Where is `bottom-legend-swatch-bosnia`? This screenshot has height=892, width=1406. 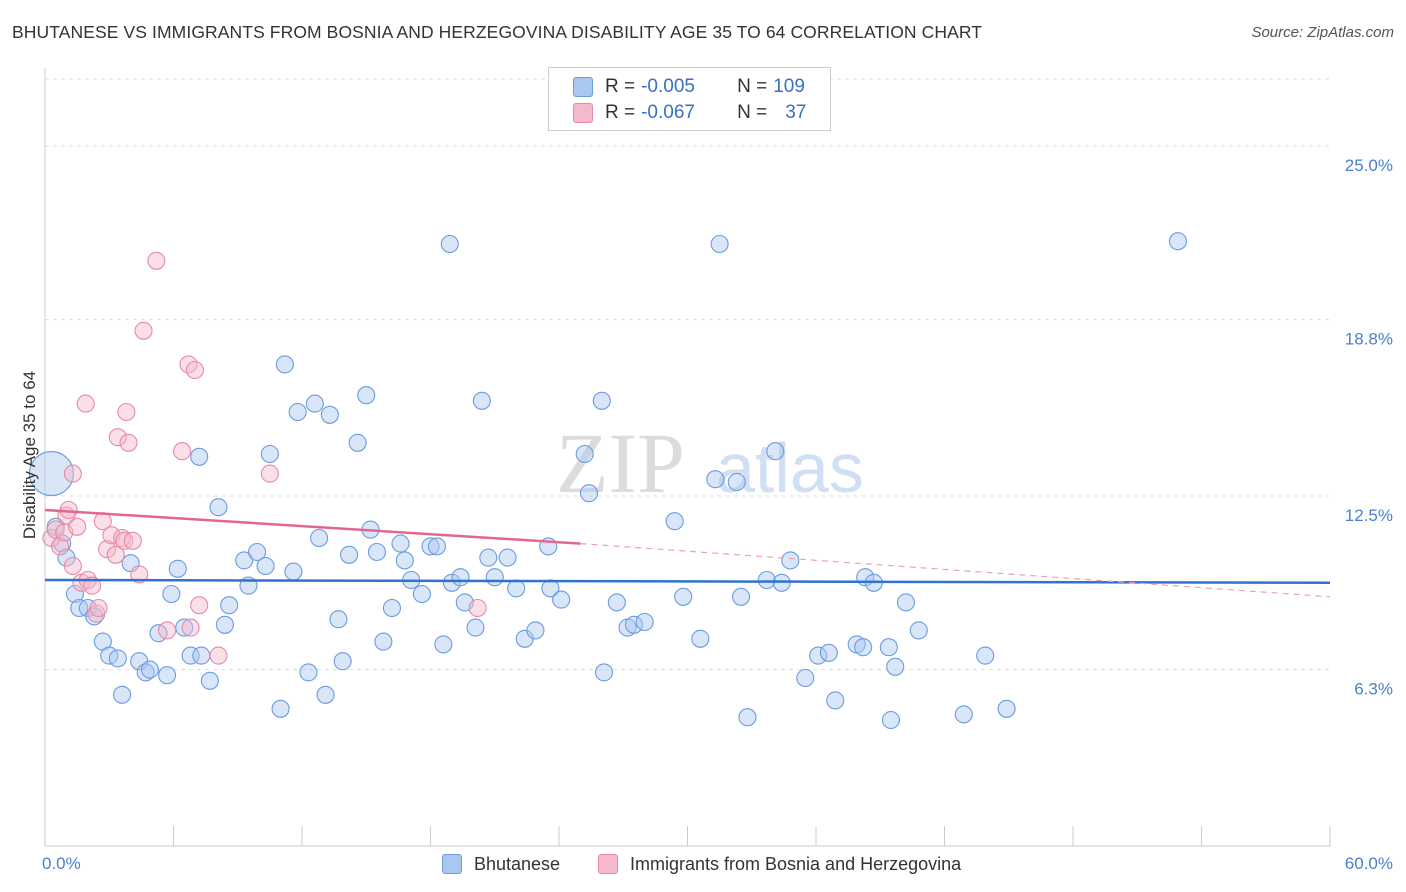 bottom-legend-swatch-bosnia is located at coordinates (608, 864).